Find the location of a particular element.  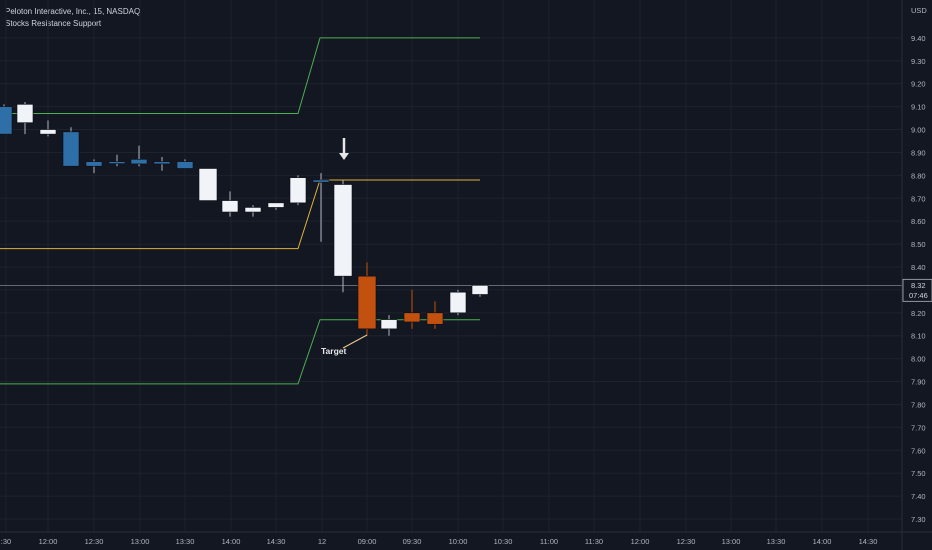

price-tick-label: 7.50 is located at coordinates (918, 473).